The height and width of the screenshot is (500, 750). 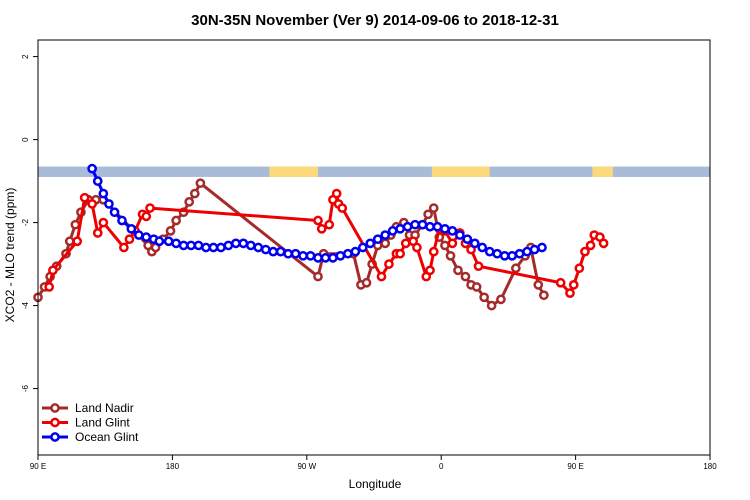 What do you see at coordinates (107, 437) in the screenshot?
I see `legend-label-2: Ocean Glint` at bounding box center [107, 437].